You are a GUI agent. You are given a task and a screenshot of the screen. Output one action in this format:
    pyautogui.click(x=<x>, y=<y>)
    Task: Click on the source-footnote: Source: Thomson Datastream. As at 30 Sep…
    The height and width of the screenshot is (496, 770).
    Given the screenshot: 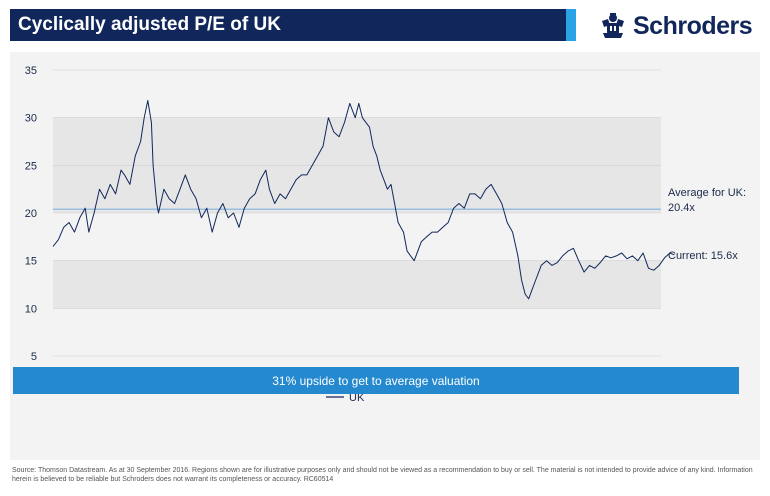 What is the action you would take?
    pyautogui.click(x=382, y=475)
    